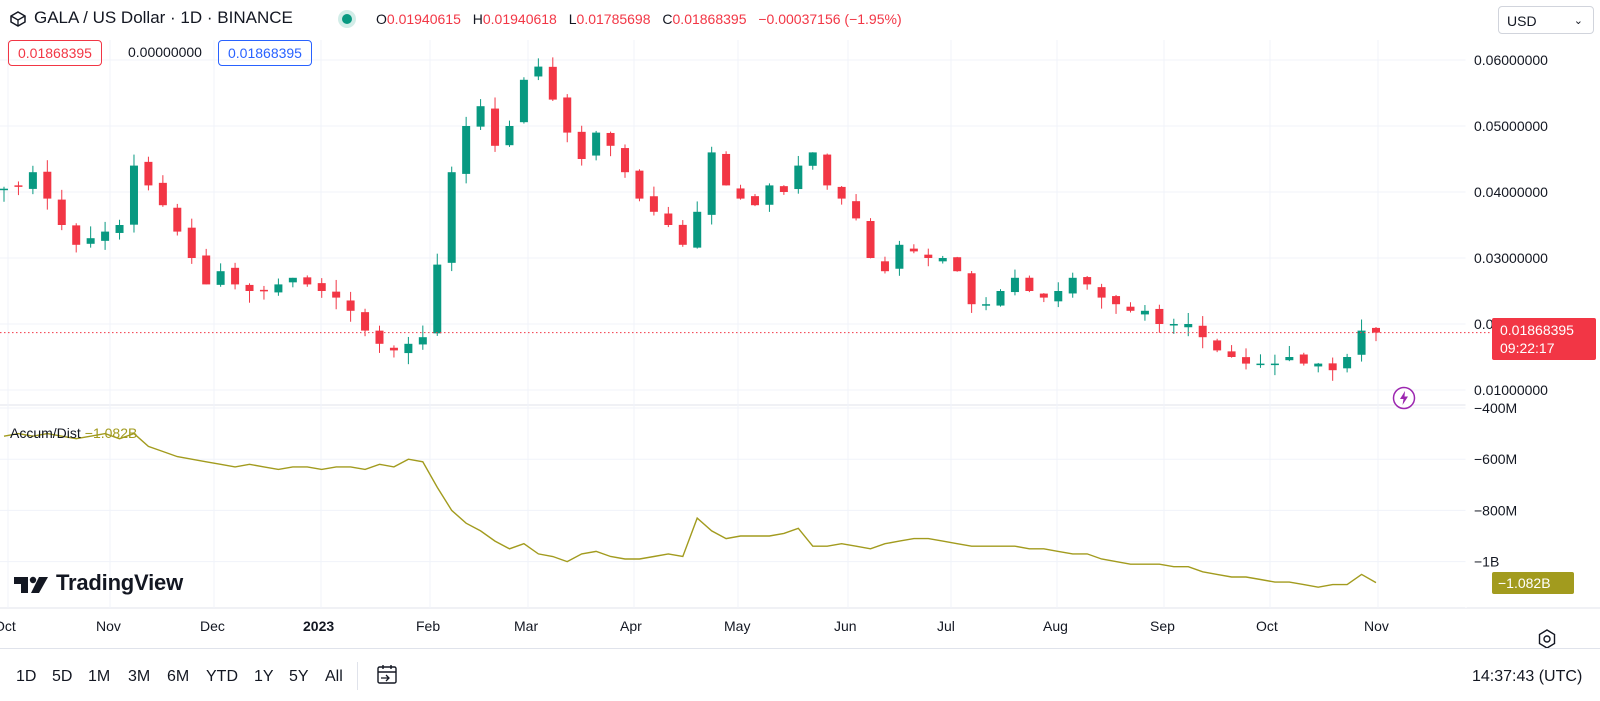 The width and height of the screenshot is (1600, 701). What do you see at coordinates (178, 676) in the screenshot?
I see `range-button-6m: 6M` at bounding box center [178, 676].